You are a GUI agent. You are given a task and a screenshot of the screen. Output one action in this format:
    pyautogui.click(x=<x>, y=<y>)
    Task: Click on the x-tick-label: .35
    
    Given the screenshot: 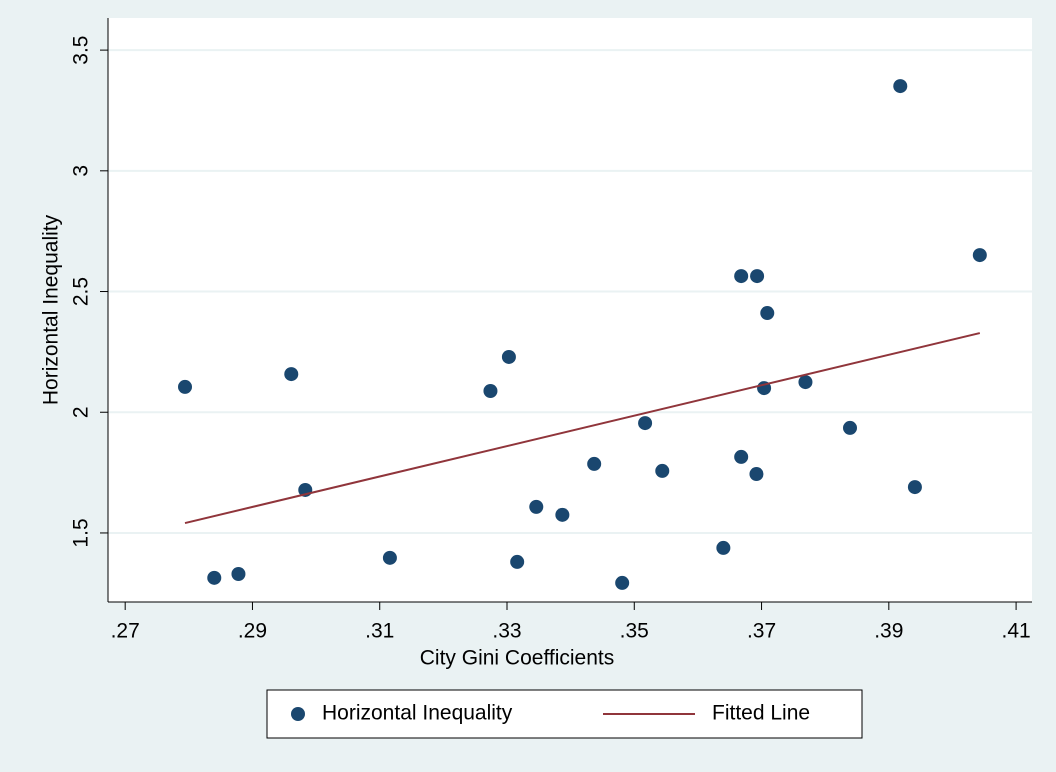 What is the action you would take?
    pyautogui.click(x=634, y=631)
    